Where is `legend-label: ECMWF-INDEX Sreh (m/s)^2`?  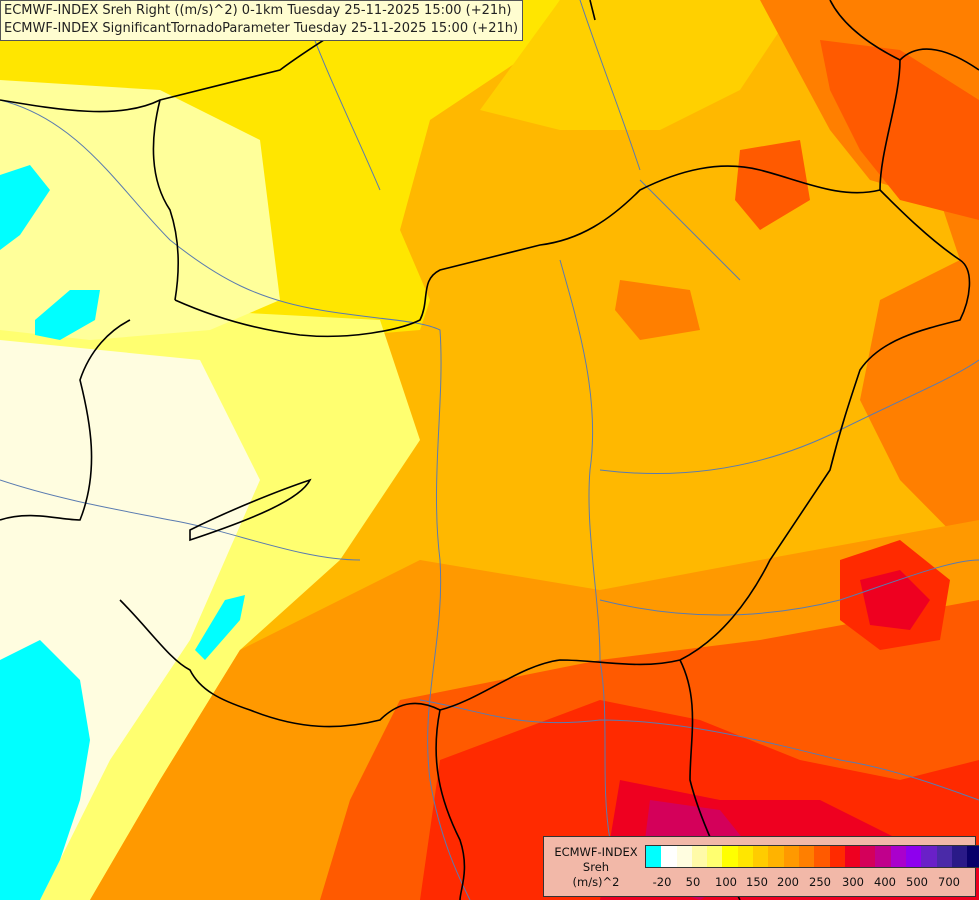 legend-label: ECMWF-INDEX Sreh (m/s)^2 is located at coordinates (596, 867).